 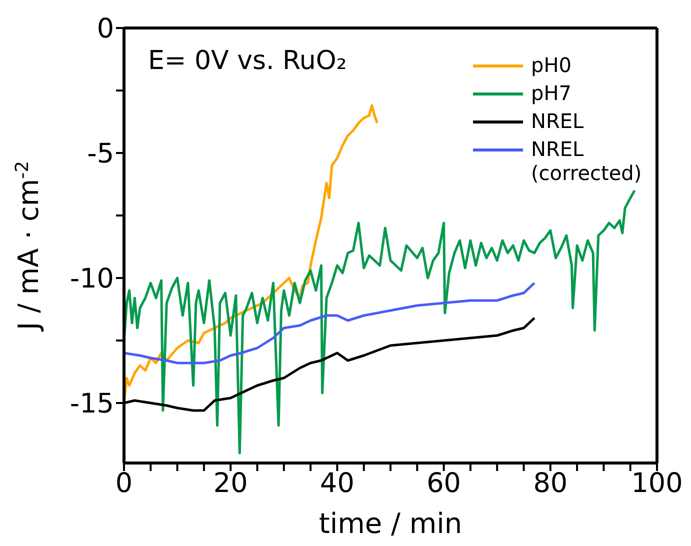 What do you see at coordinates (247, 61) in the screenshot?
I see `annotation: E= 0V vs. RuO₂` at bounding box center [247, 61].